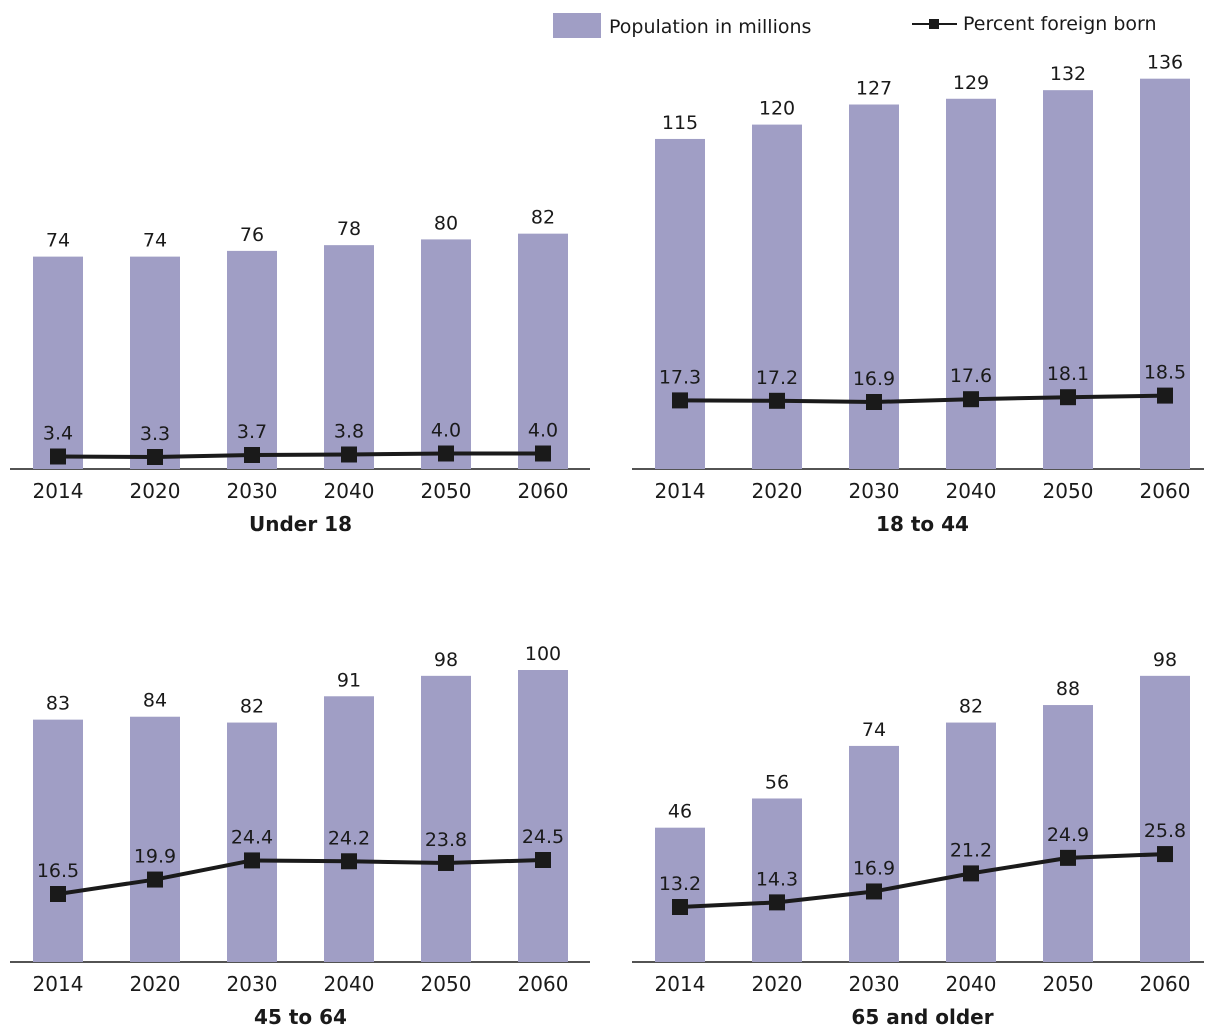 Image resolution: width=1206 pixels, height=1026 pixels. I want to click on line-value-label: 3.8, so click(349, 432).